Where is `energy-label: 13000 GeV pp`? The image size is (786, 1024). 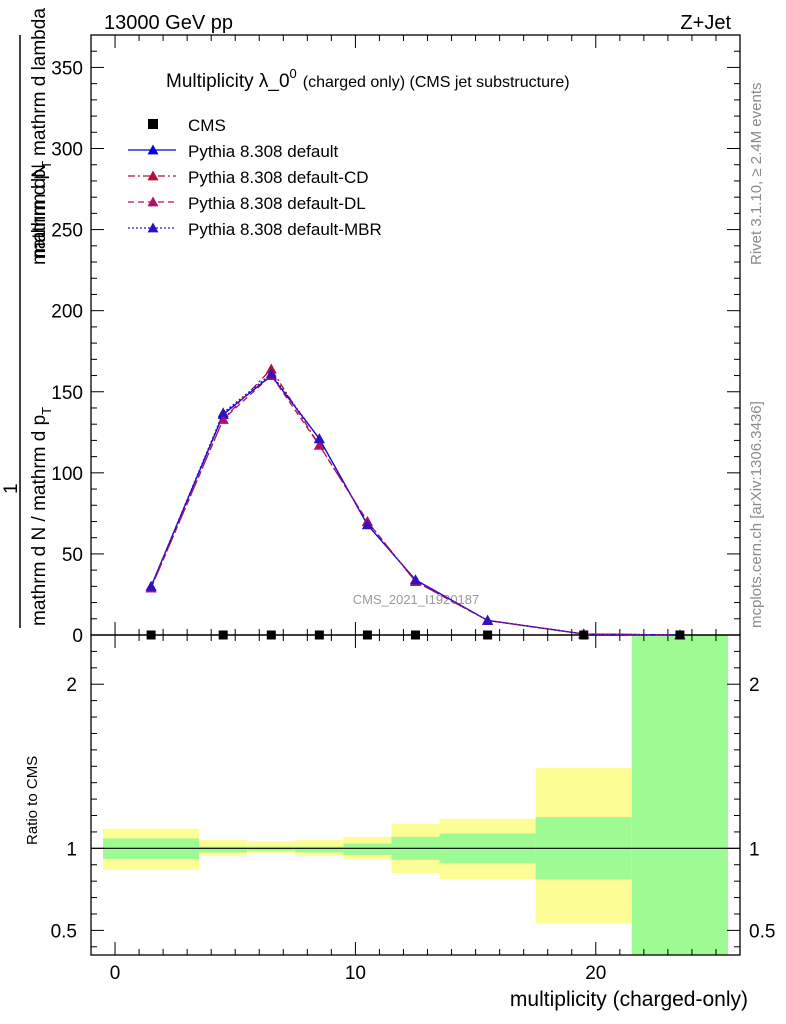
energy-label: 13000 GeV pp is located at coordinates (168, 23).